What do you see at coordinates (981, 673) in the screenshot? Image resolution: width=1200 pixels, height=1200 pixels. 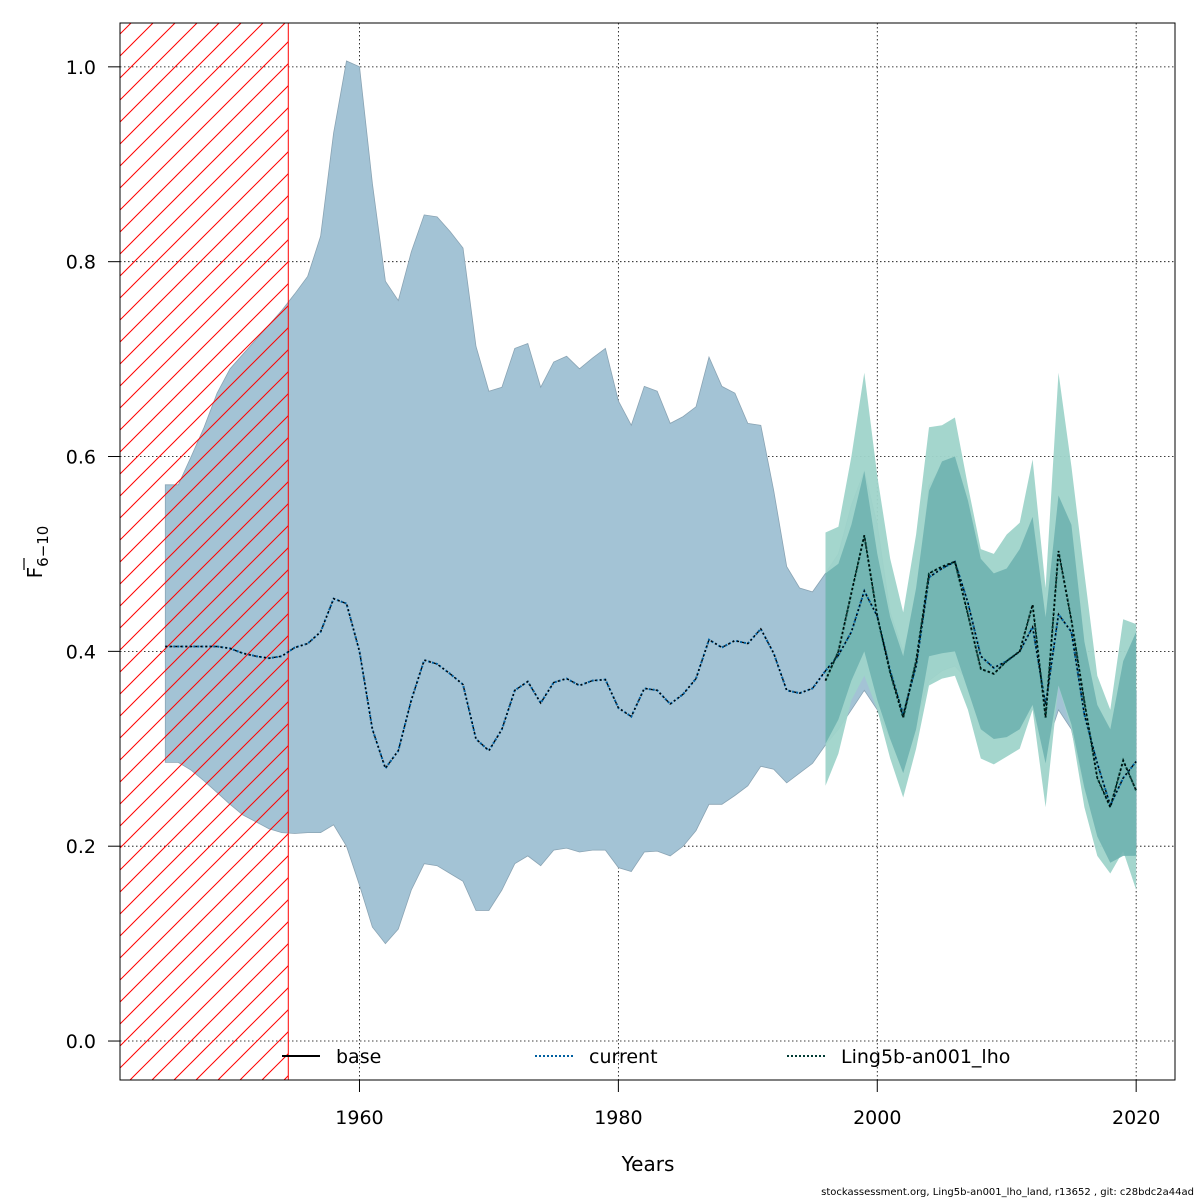 I see `ling-line` at bounding box center [981, 673].